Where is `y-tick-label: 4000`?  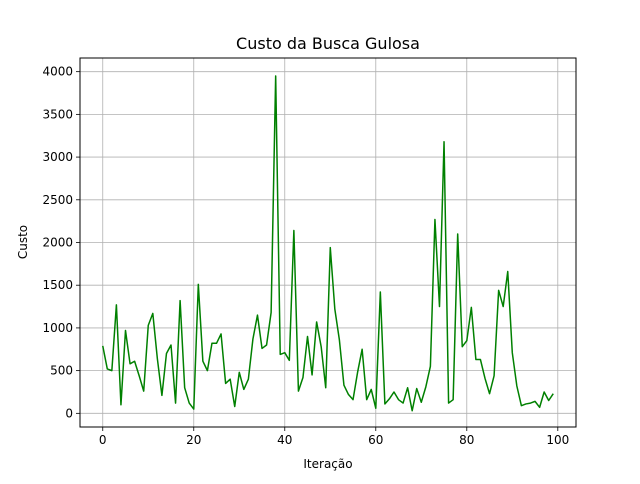
y-tick-label: 4000 is located at coordinates (57, 72).